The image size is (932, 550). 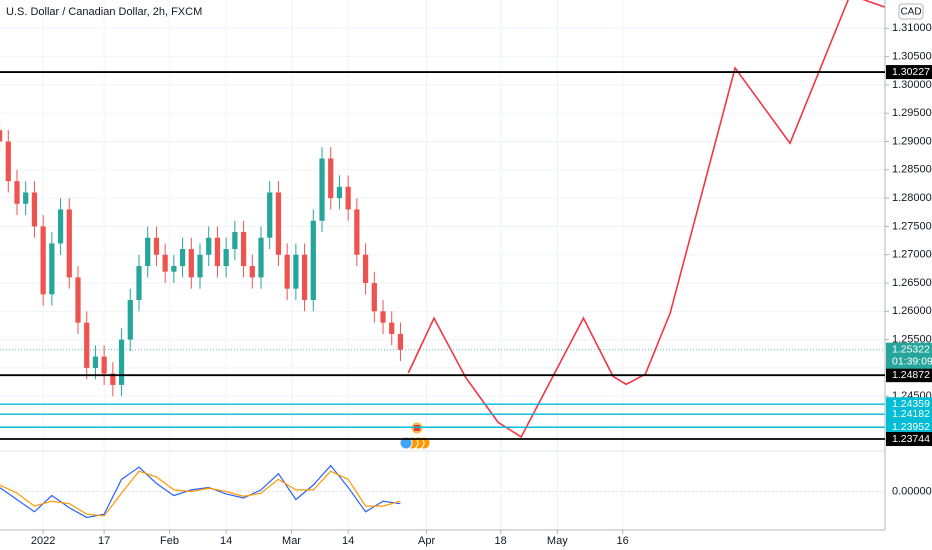 I want to click on level-label: 1.24872, so click(x=911, y=375).